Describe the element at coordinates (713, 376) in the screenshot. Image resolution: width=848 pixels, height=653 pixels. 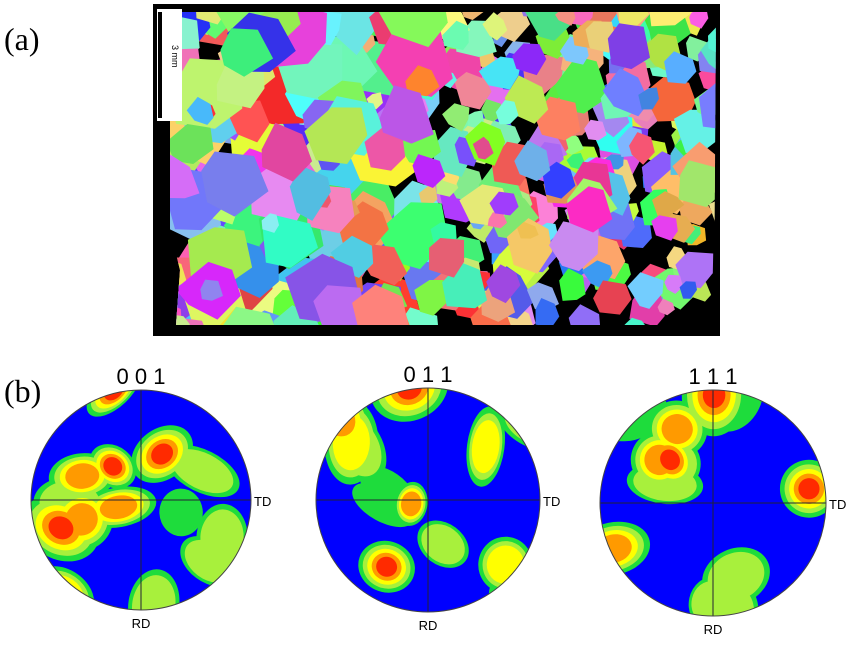
I see `pf-title: 1 1 1` at that location.